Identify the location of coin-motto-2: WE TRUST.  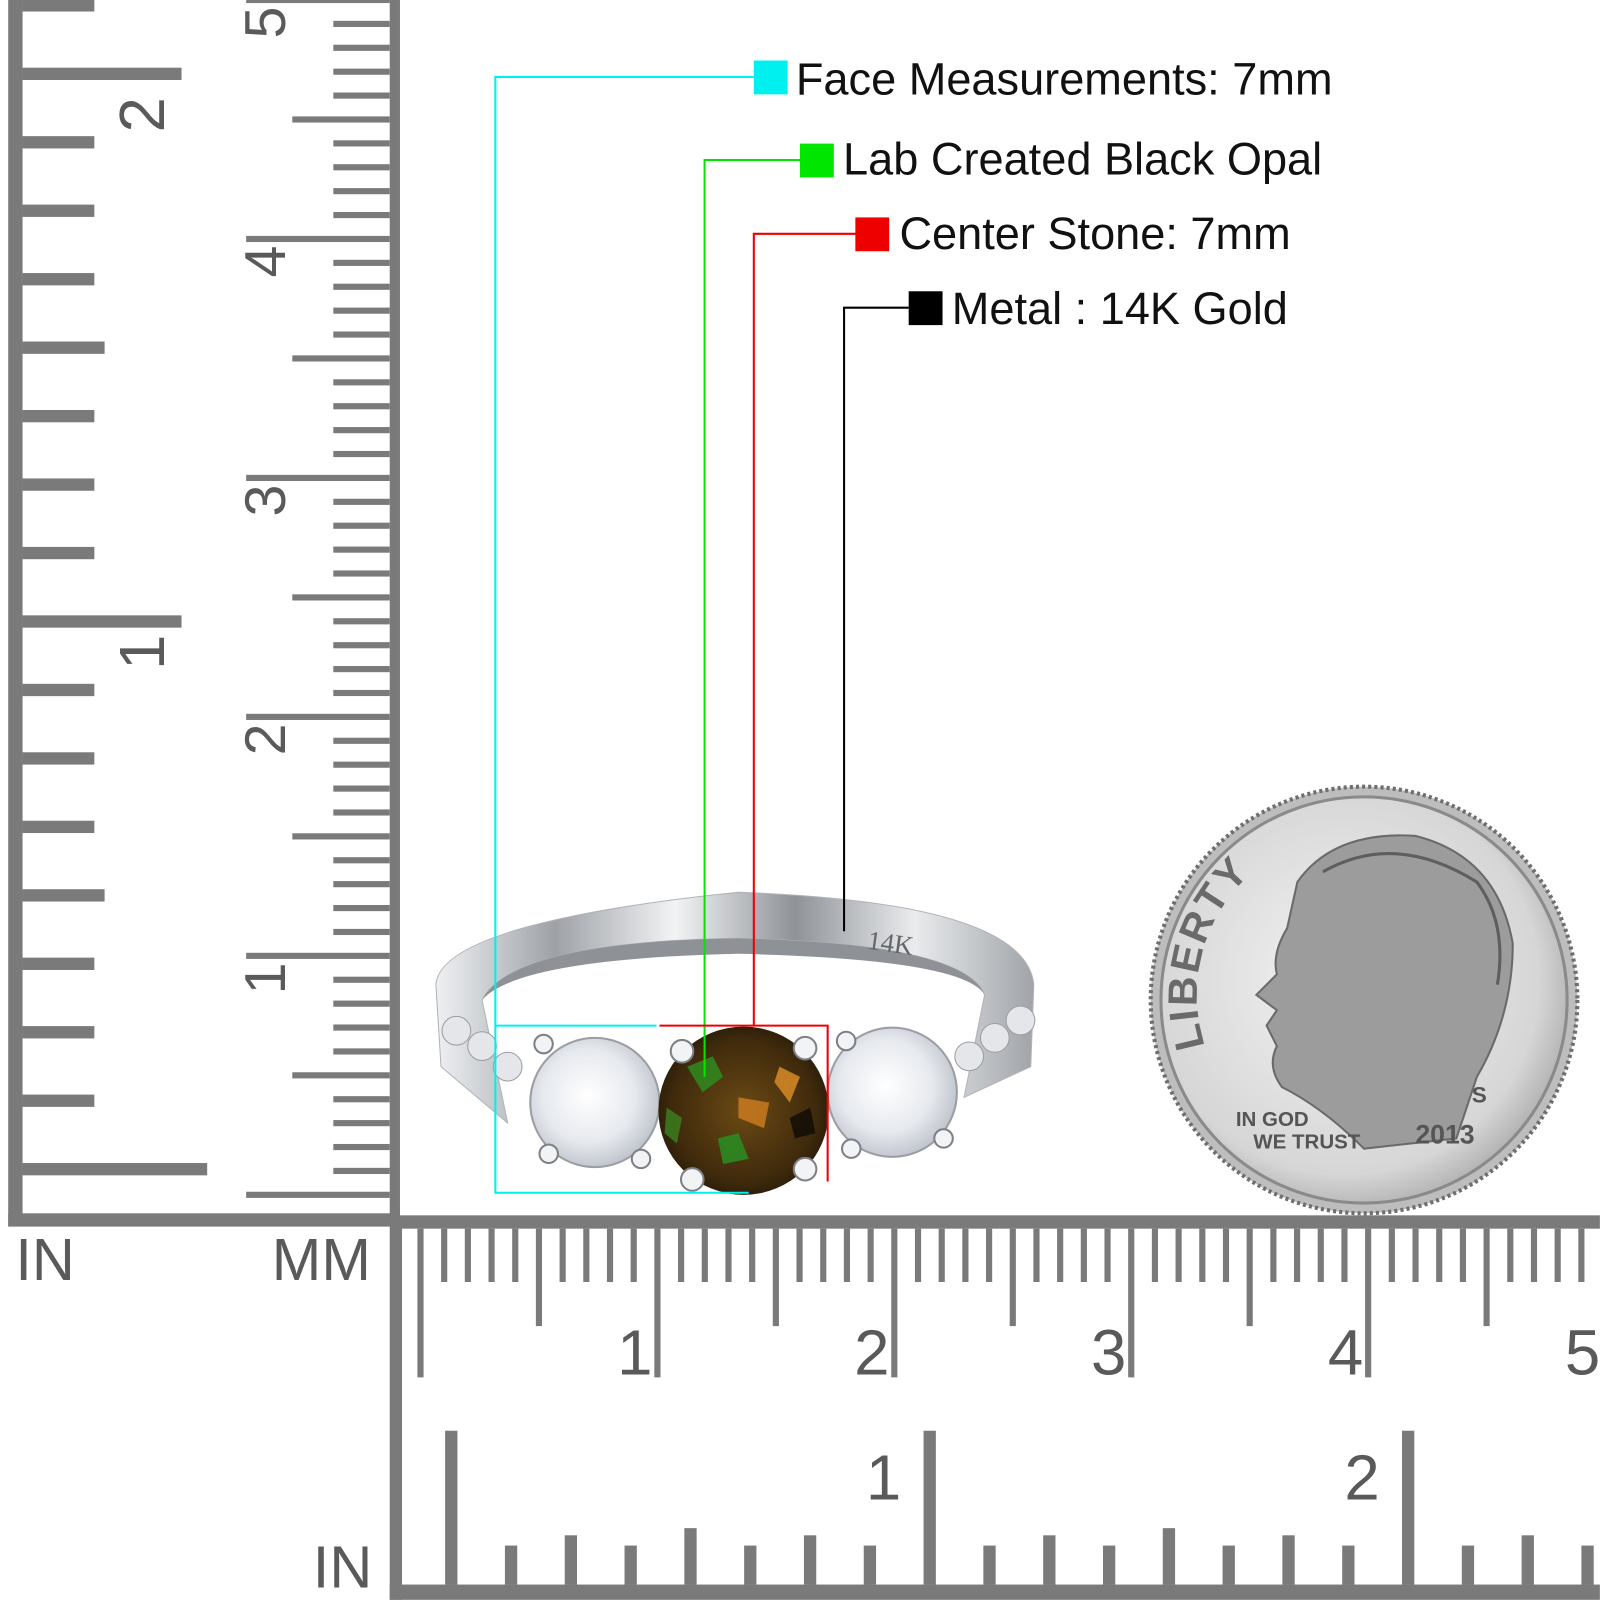
(1307, 1142).